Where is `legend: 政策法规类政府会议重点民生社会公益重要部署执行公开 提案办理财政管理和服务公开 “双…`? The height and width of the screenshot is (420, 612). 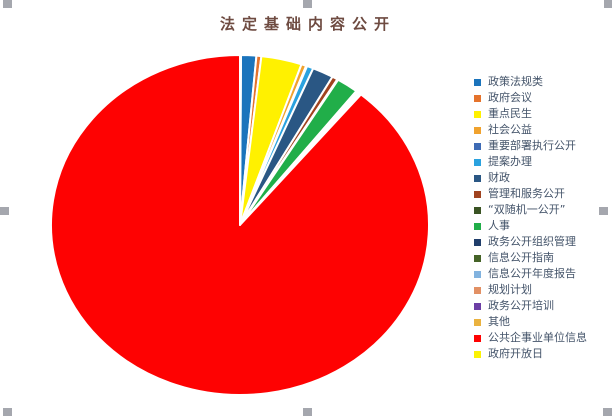 legend: 政策法规类政府会议重点民生社会公益重要部署执行公开 提案办理财政管理和服务公开 “双… is located at coordinates (530, 218).